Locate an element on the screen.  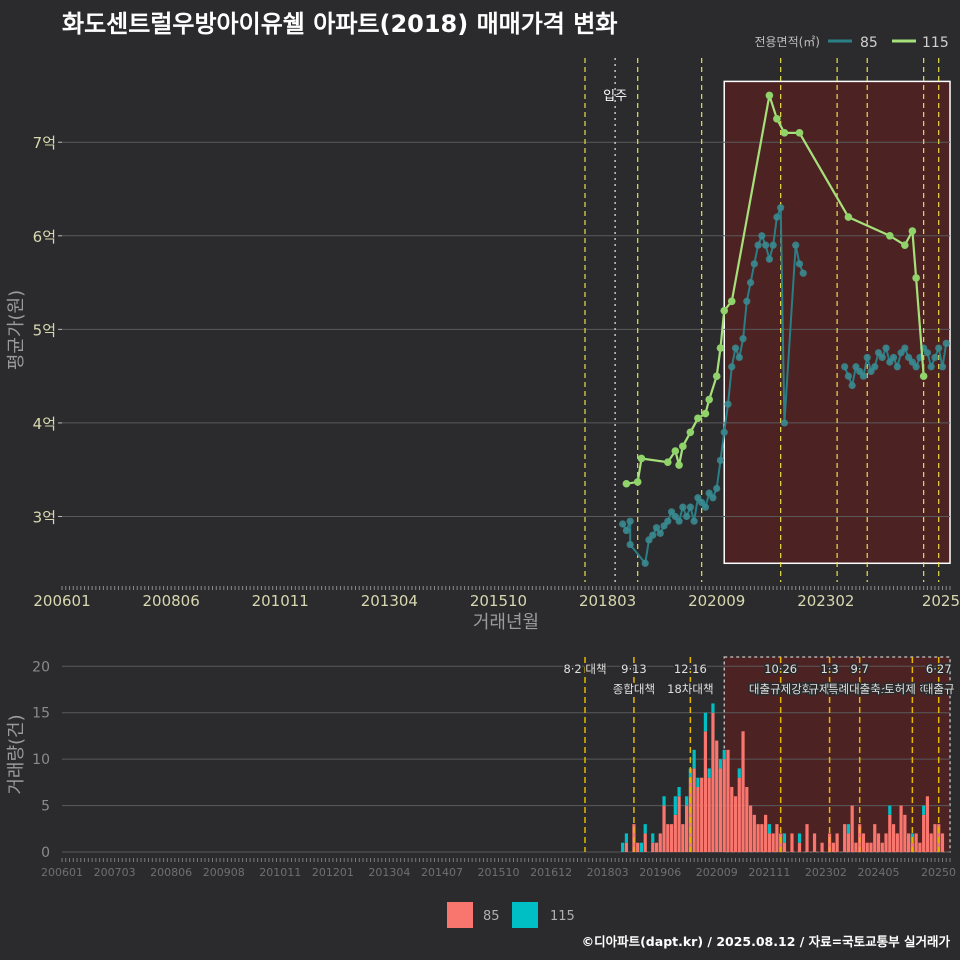
volume-x-tick-label: 202405 is located at coordinates (879, 872).